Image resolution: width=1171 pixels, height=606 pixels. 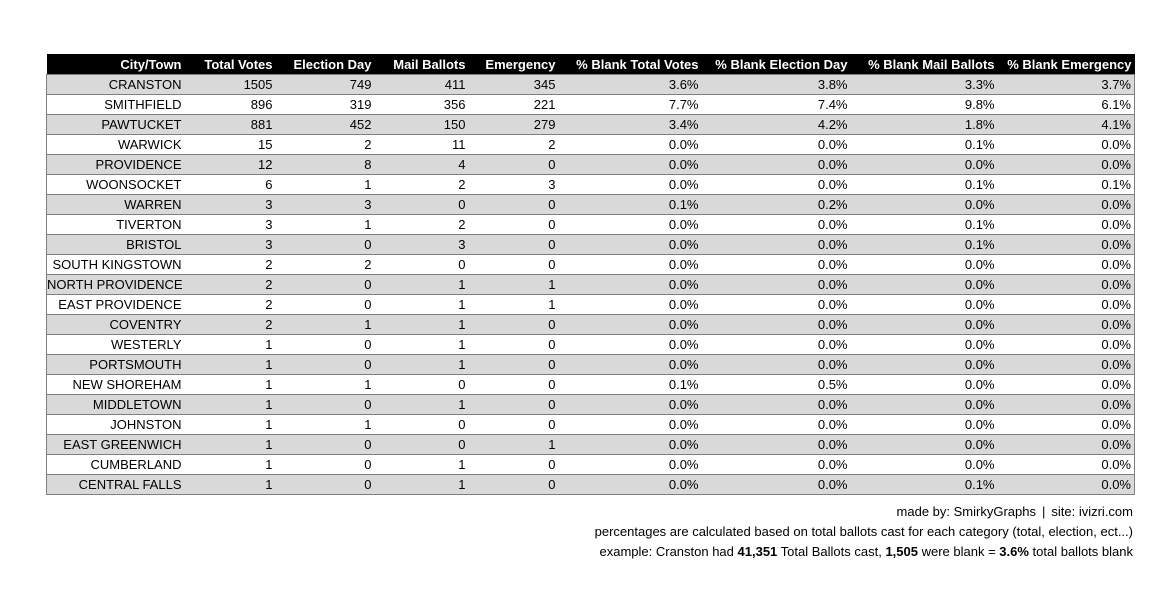 What do you see at coordinates (421, 124) in the screenshot?
I see `value-cell: 150` at bounding box center [421, 124].